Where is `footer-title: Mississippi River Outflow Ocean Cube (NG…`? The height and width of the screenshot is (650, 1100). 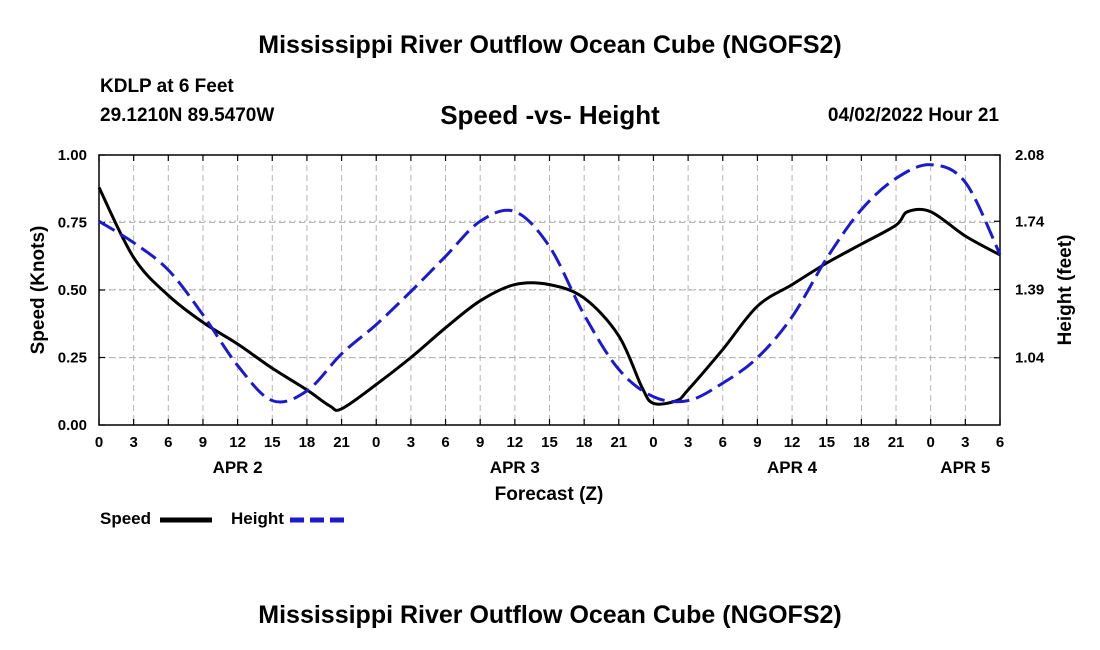
footer-title: Mississippi River Outflow Ocean Cube (NG… is located at coordinates (550, 615).